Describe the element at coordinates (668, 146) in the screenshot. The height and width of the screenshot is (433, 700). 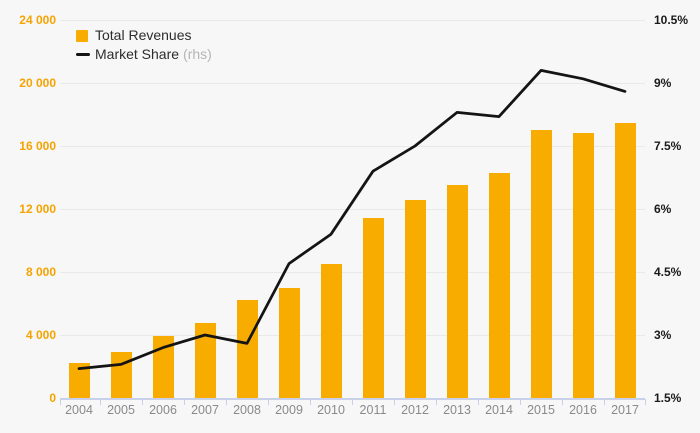
I see `right-axis-tick-label: 7.5%` at that location.